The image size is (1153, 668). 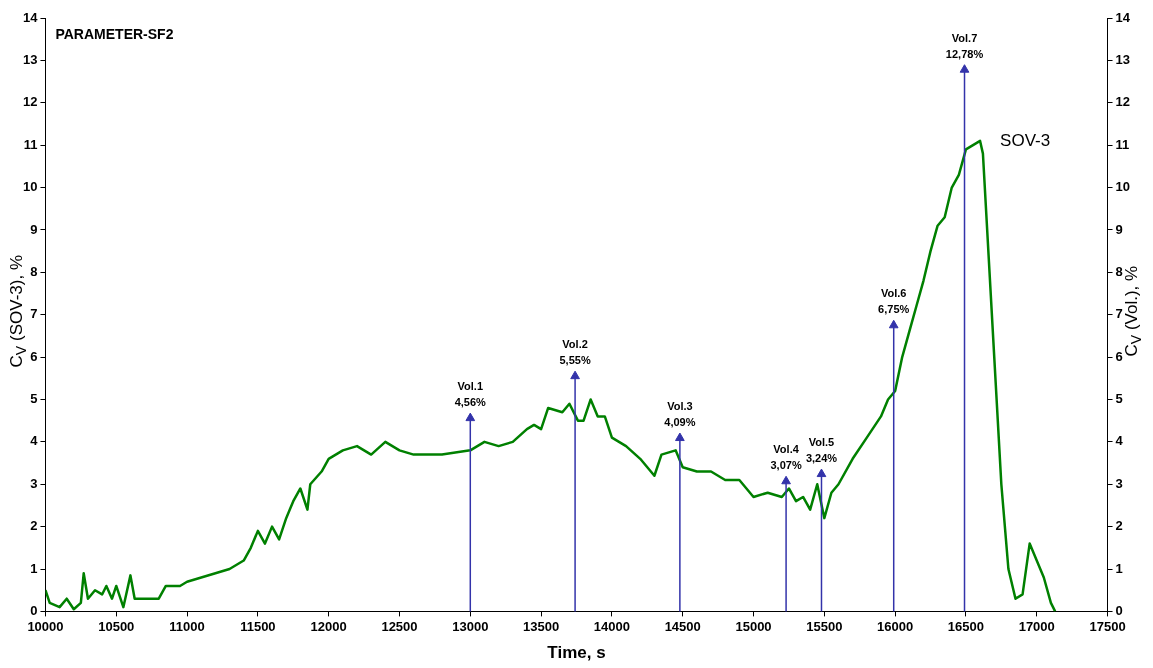 What do you see at coordinates (1119, 610) in the screenshot?
I see `y2-tick-label: 0` at bounding box center [1119, 610].